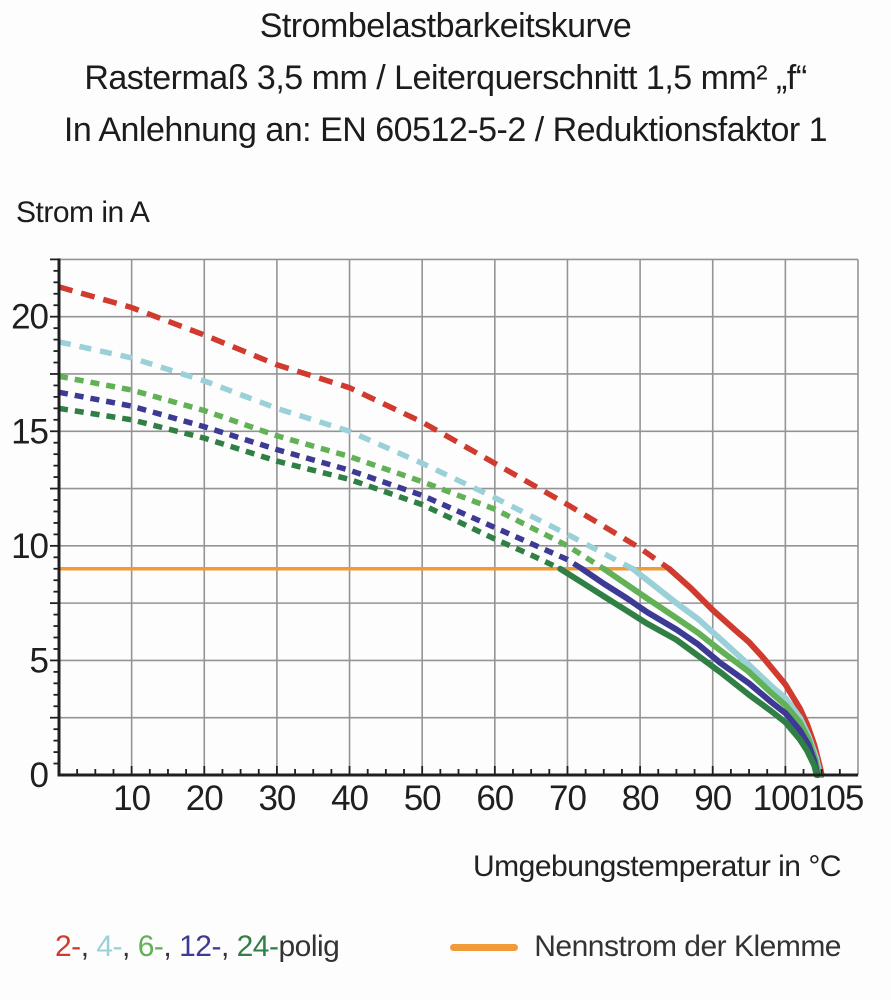  What do you see at coordinates (835, 798) in the screenshot?
I see `x-tick-label: 105` at bounding box center [835, 798].